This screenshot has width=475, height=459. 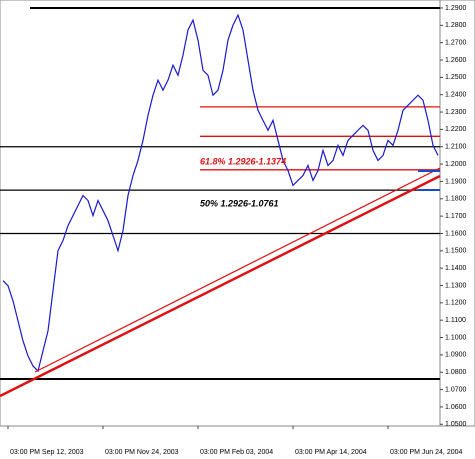 I want to click on y-tick-label: 1.1200, so click(x=456, y=303).